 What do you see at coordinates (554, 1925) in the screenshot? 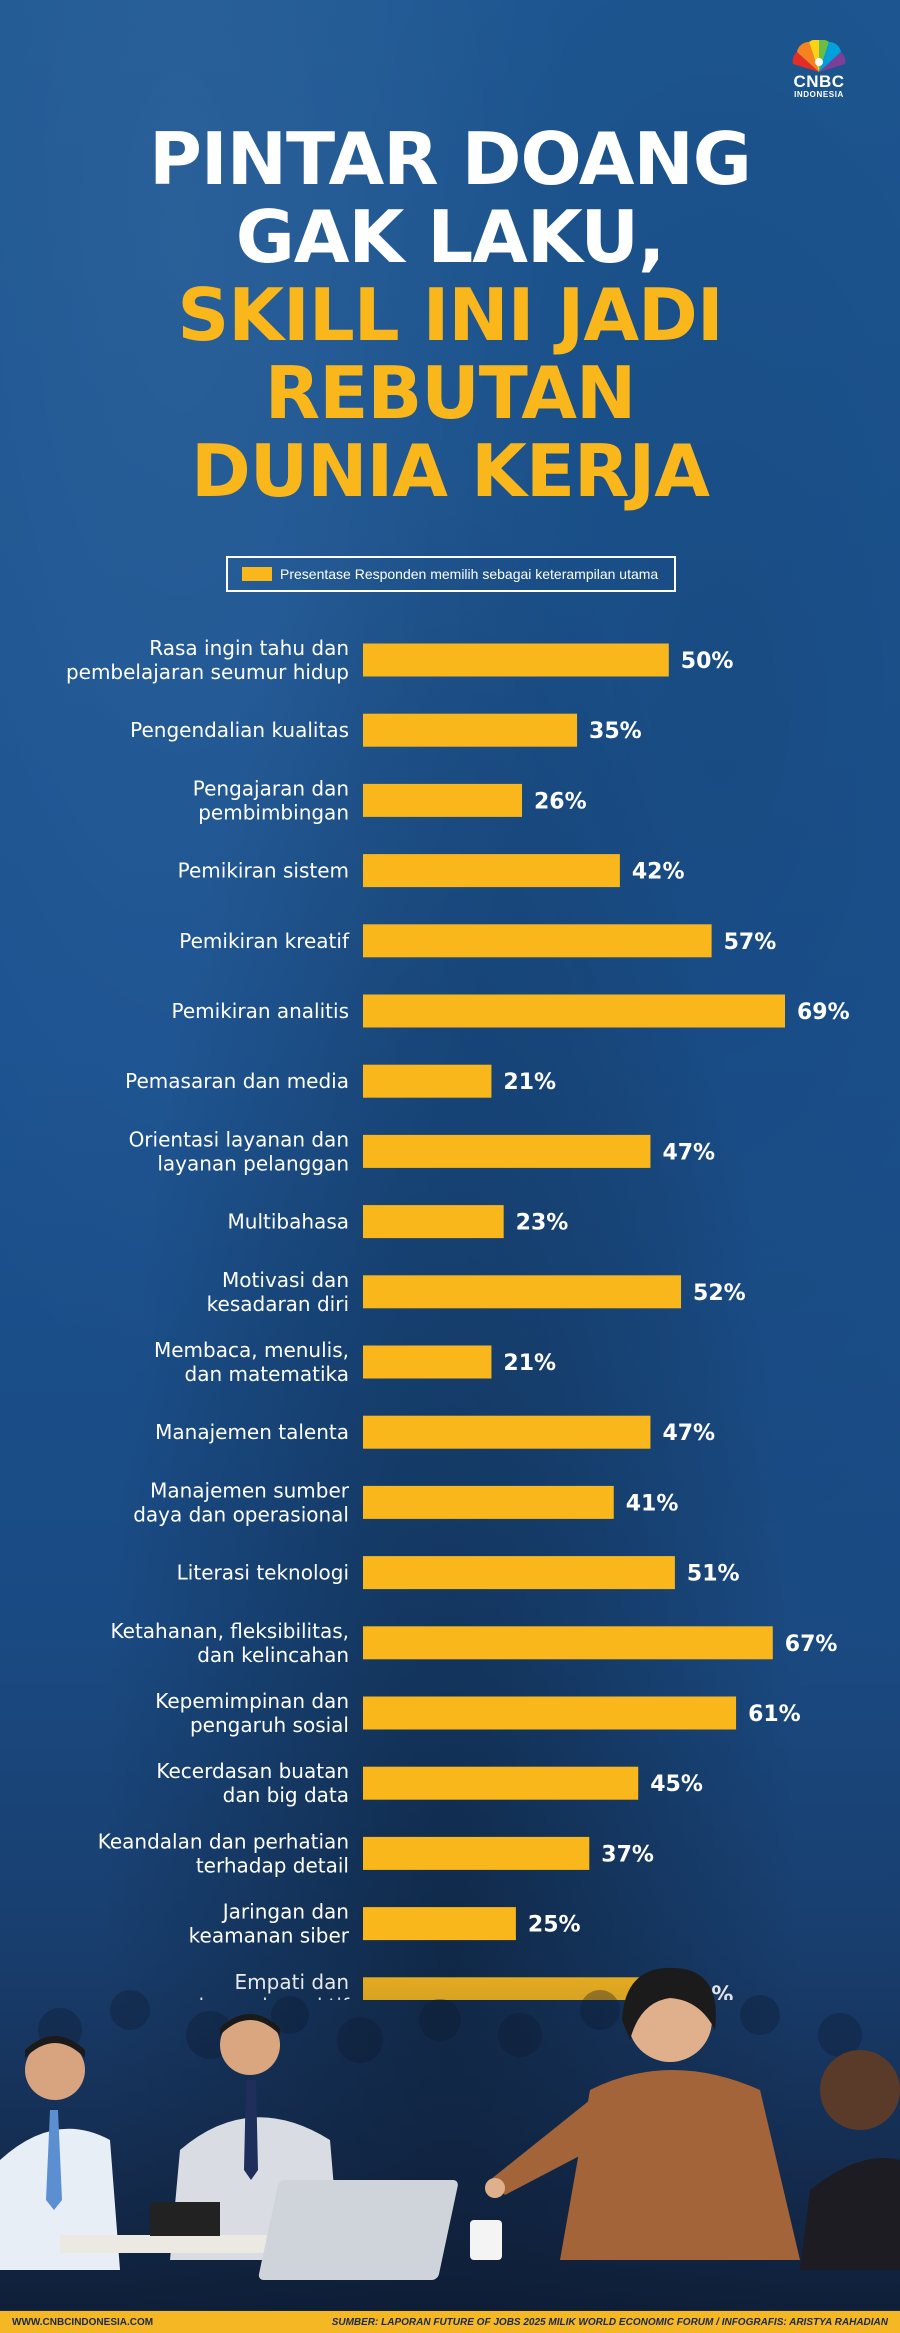
I see `value-label-18: 25%` at bounding box center [554, 1925].